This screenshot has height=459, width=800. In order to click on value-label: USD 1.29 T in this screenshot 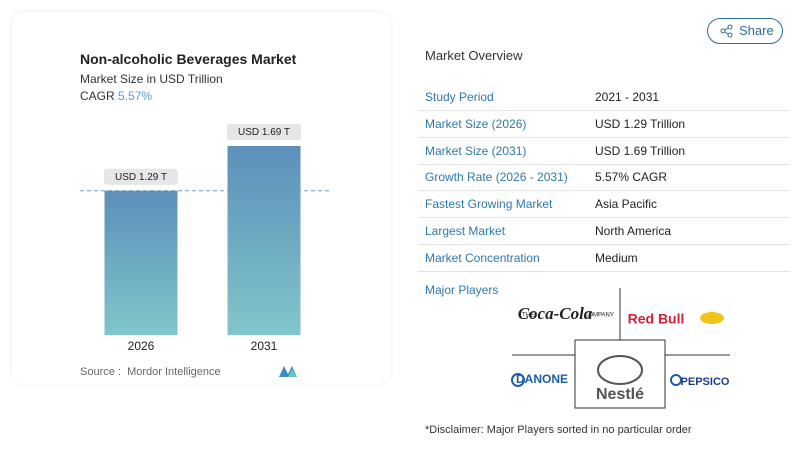, I will do `click(141, 177)`.